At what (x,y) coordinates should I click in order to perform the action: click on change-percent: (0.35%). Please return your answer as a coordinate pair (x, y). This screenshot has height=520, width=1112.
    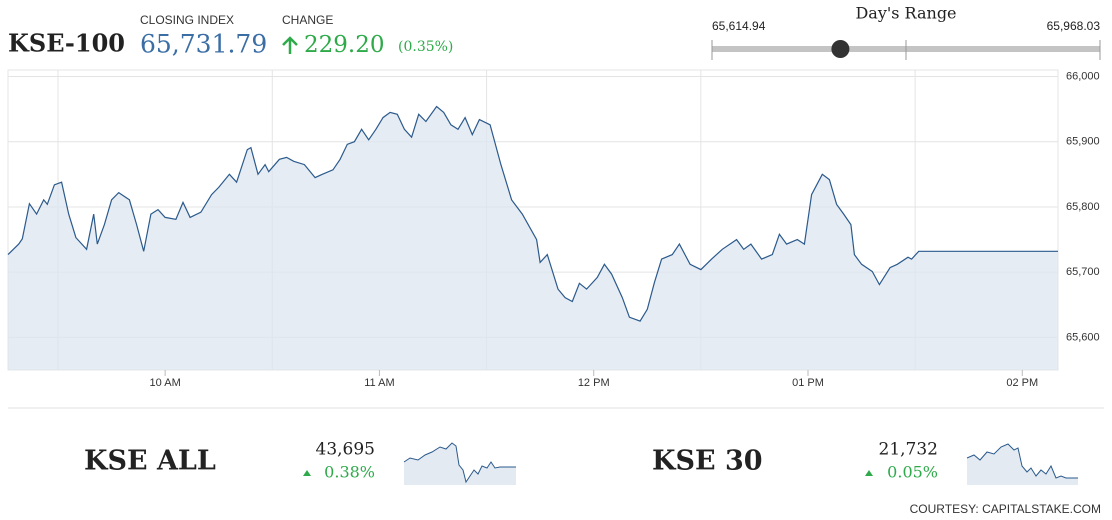
    Looking at the image, I should click on (425, 47).